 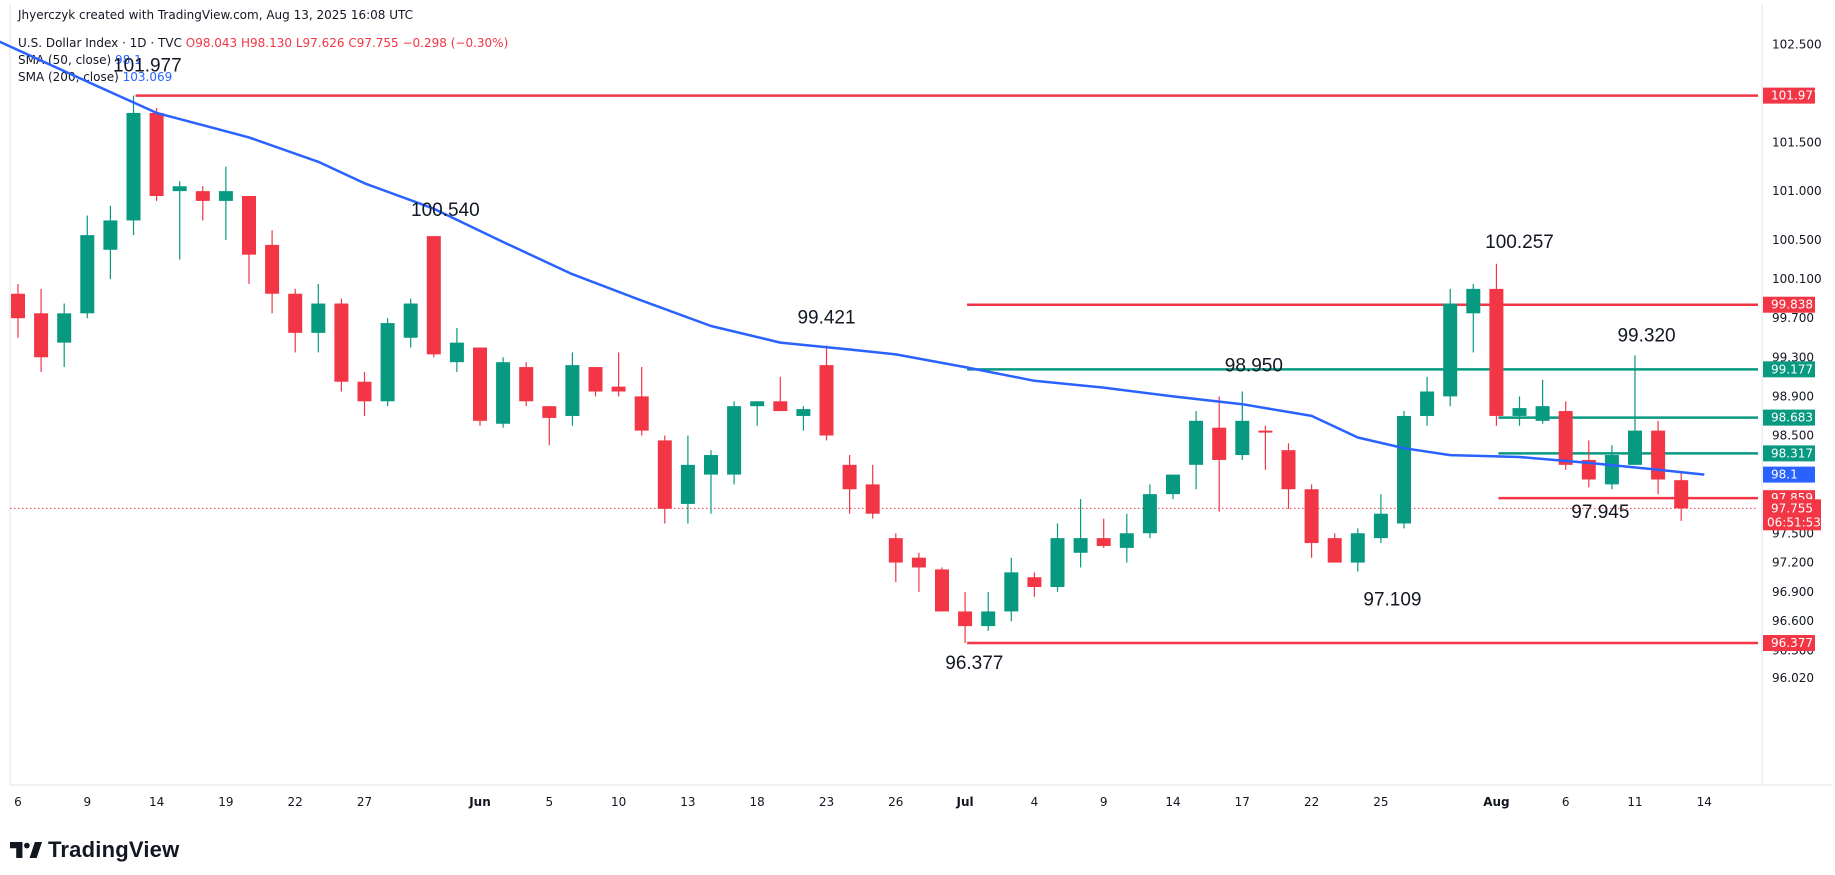 What do you see at coordinates (1789, 95) in the screenshot?
I see `level-tag-101.977-bg` at bounding box center [1789, 95].